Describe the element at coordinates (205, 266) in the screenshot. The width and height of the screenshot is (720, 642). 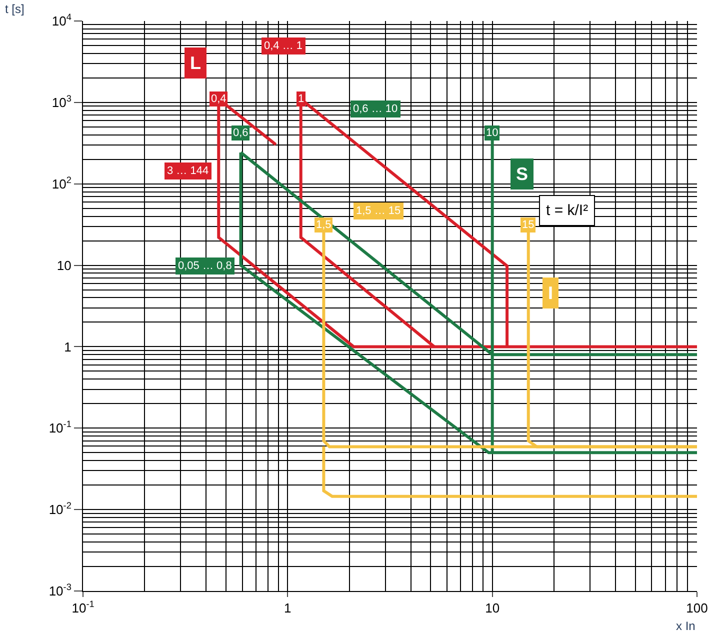
I see `annotation: 0,05 … 0,8` at that location.